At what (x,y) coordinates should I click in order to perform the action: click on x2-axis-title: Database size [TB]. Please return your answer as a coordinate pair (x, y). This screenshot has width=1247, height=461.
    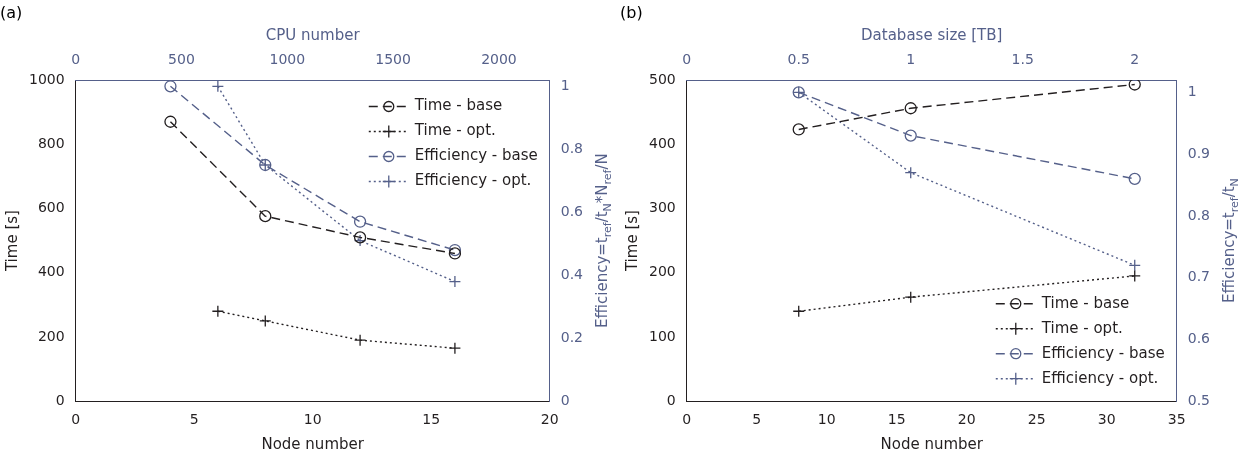
    Looking at the image, I should click on (932, 35).